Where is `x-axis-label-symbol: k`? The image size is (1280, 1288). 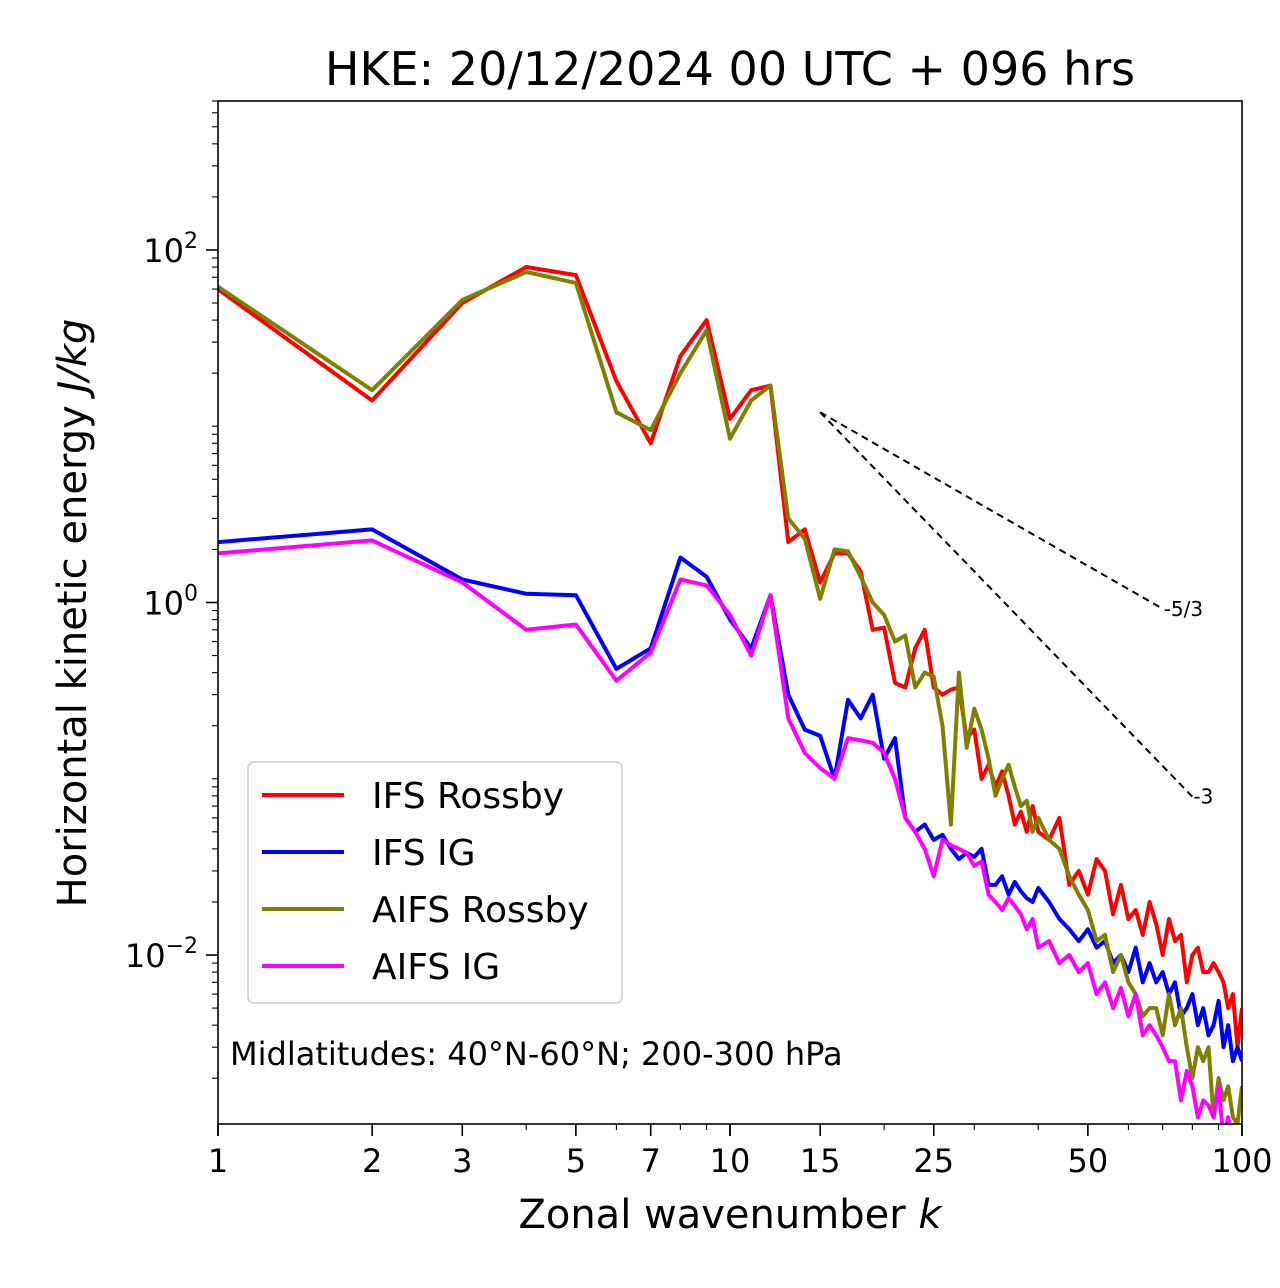
x-axis-label-symbol: k is located at coordinates (930, 1215).